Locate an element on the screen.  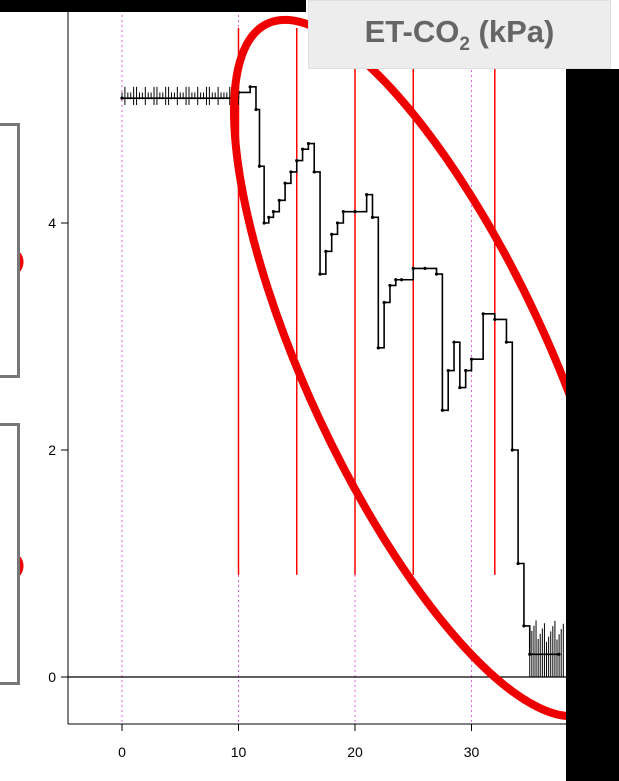
side-box-upper is located at coordinates (10, 250).